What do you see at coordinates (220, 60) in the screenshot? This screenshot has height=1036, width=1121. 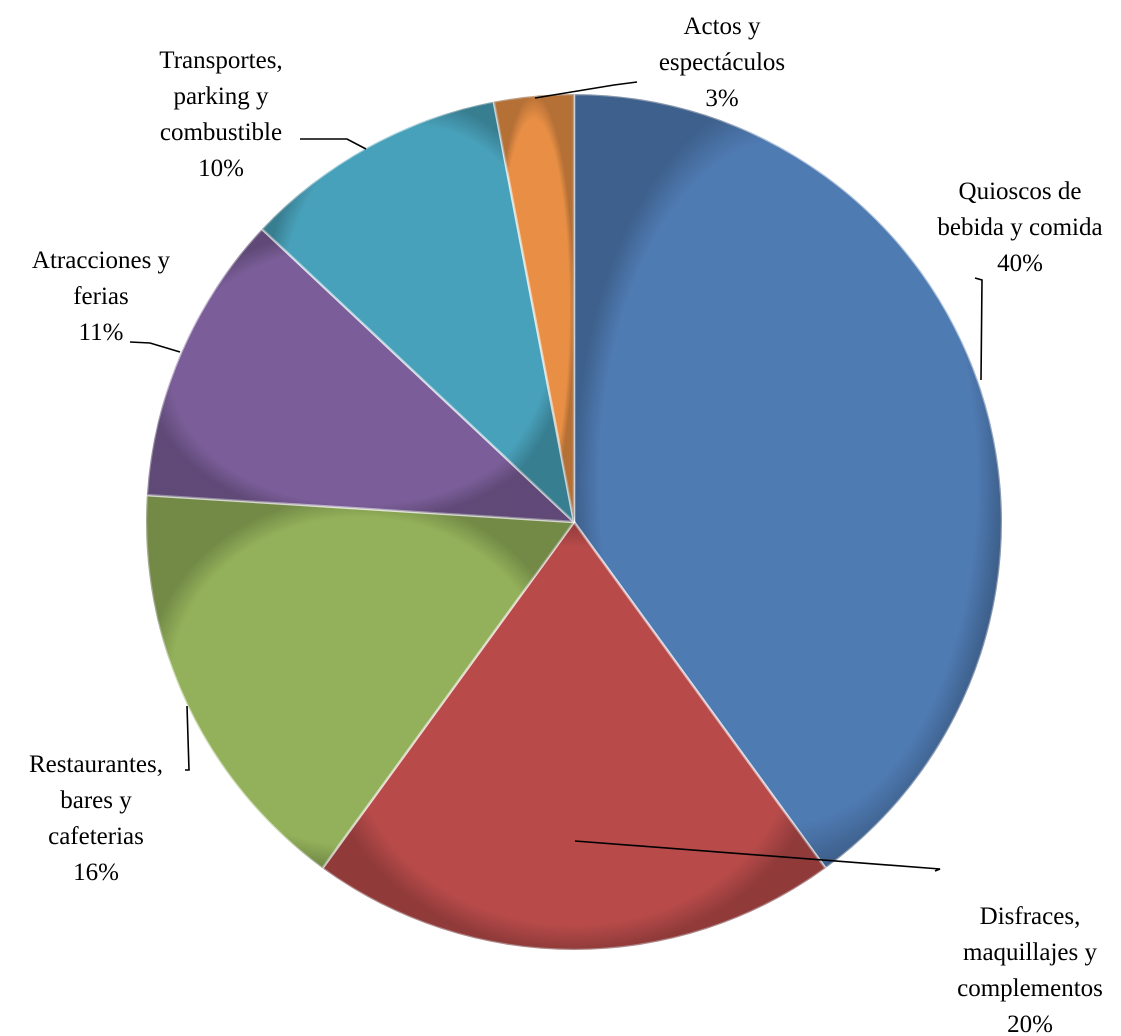 I see `data-label-line: Transportes,` at bounding box center [220, 60].